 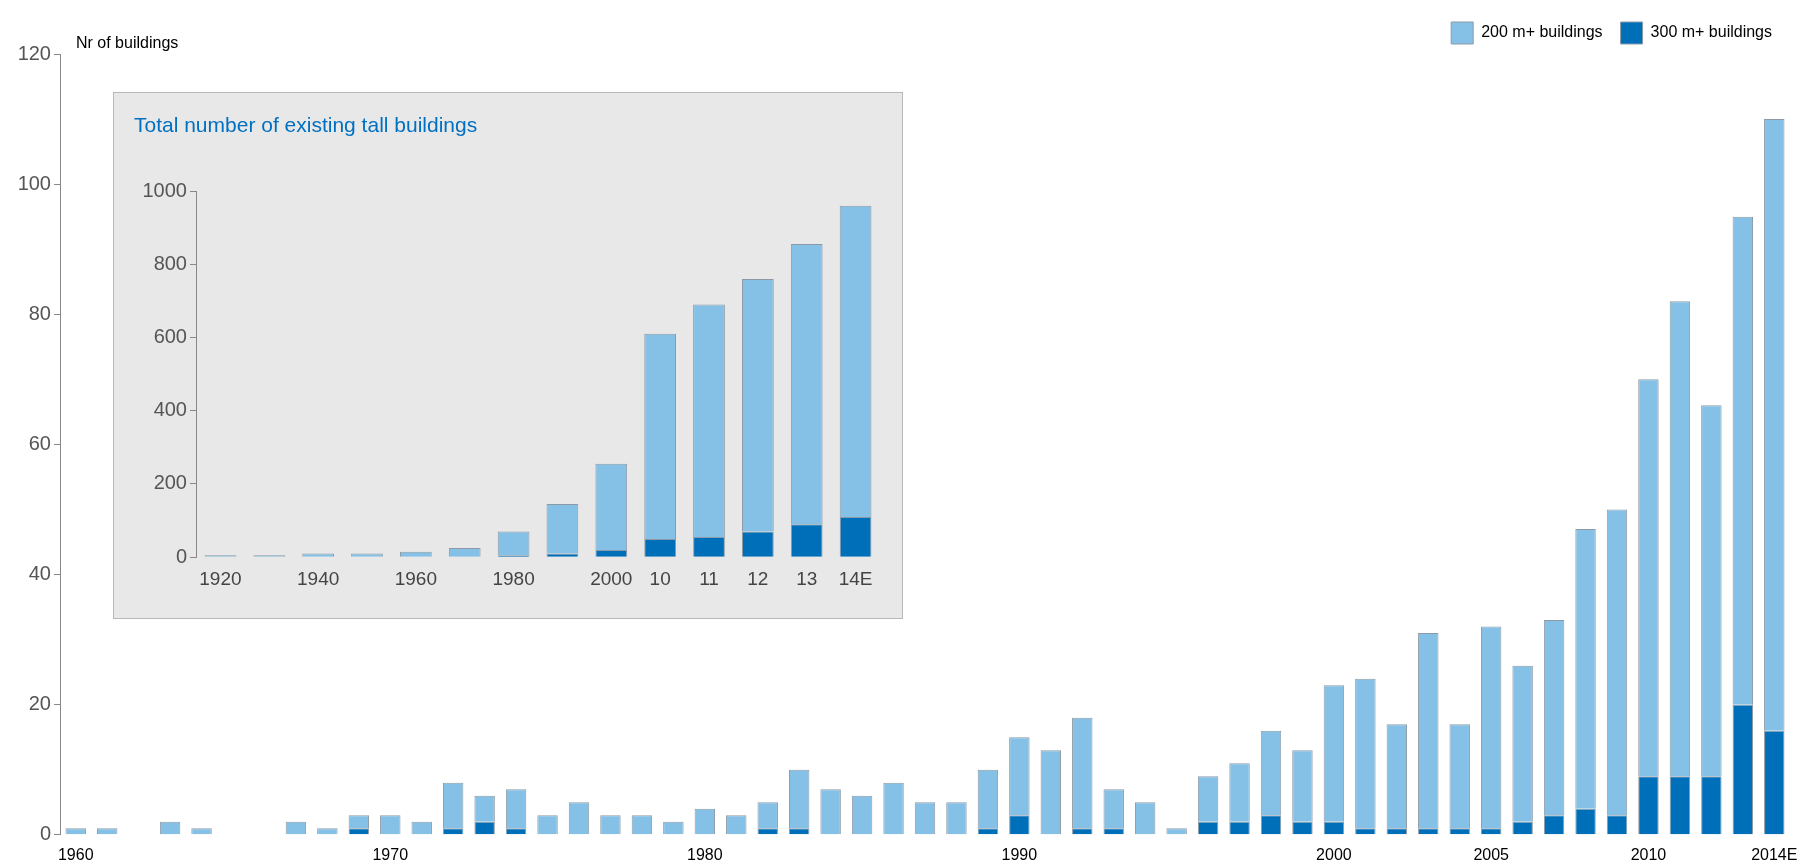 I want to click on x-tick-label: 11, so click(x=709, y=578).